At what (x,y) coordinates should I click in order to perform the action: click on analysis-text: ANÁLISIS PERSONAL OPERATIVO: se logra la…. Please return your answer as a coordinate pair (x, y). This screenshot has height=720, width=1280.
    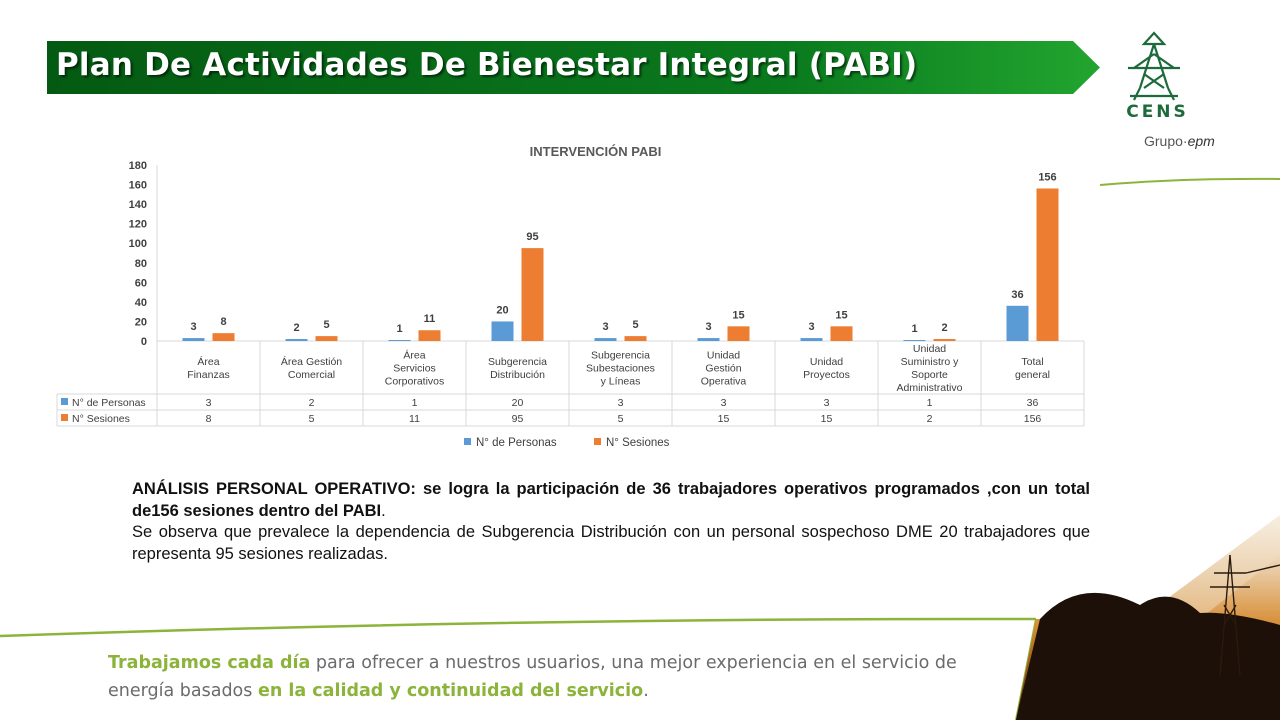
    Looking at the image, I should click on (611, 521).